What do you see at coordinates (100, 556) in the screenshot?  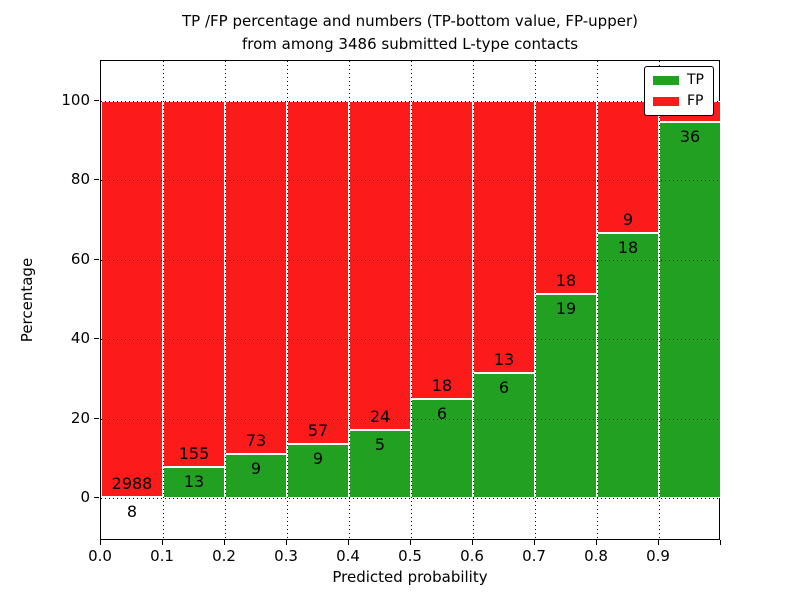 I see `x-tick-label: 0.0` at bounding box center [100, 556].